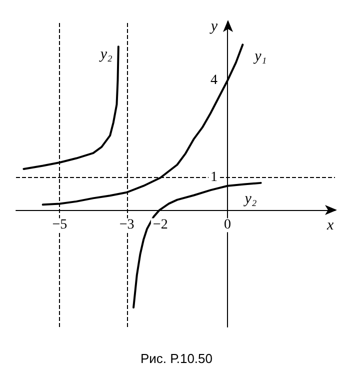  Describe the element at coordinates (126, 225) in the screenshot. I see `x-tick-label: −3` at that location.